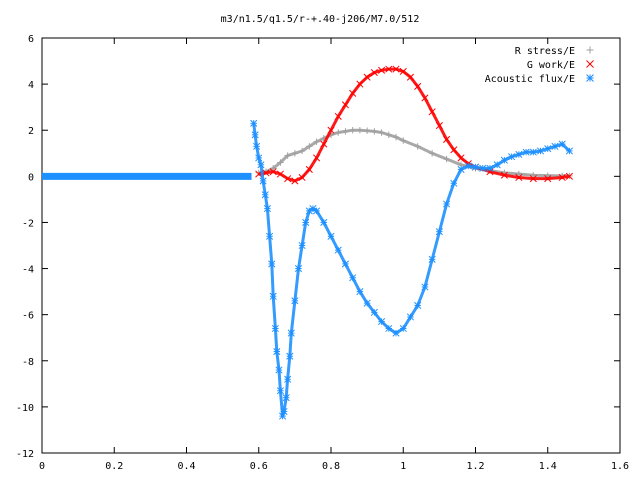 This screenshot has width=640, height=480. What do you see at coordinates (259, 466) in the screenshot?
I see `x-tick-label: 0.6` at bounding box center [259, 466].